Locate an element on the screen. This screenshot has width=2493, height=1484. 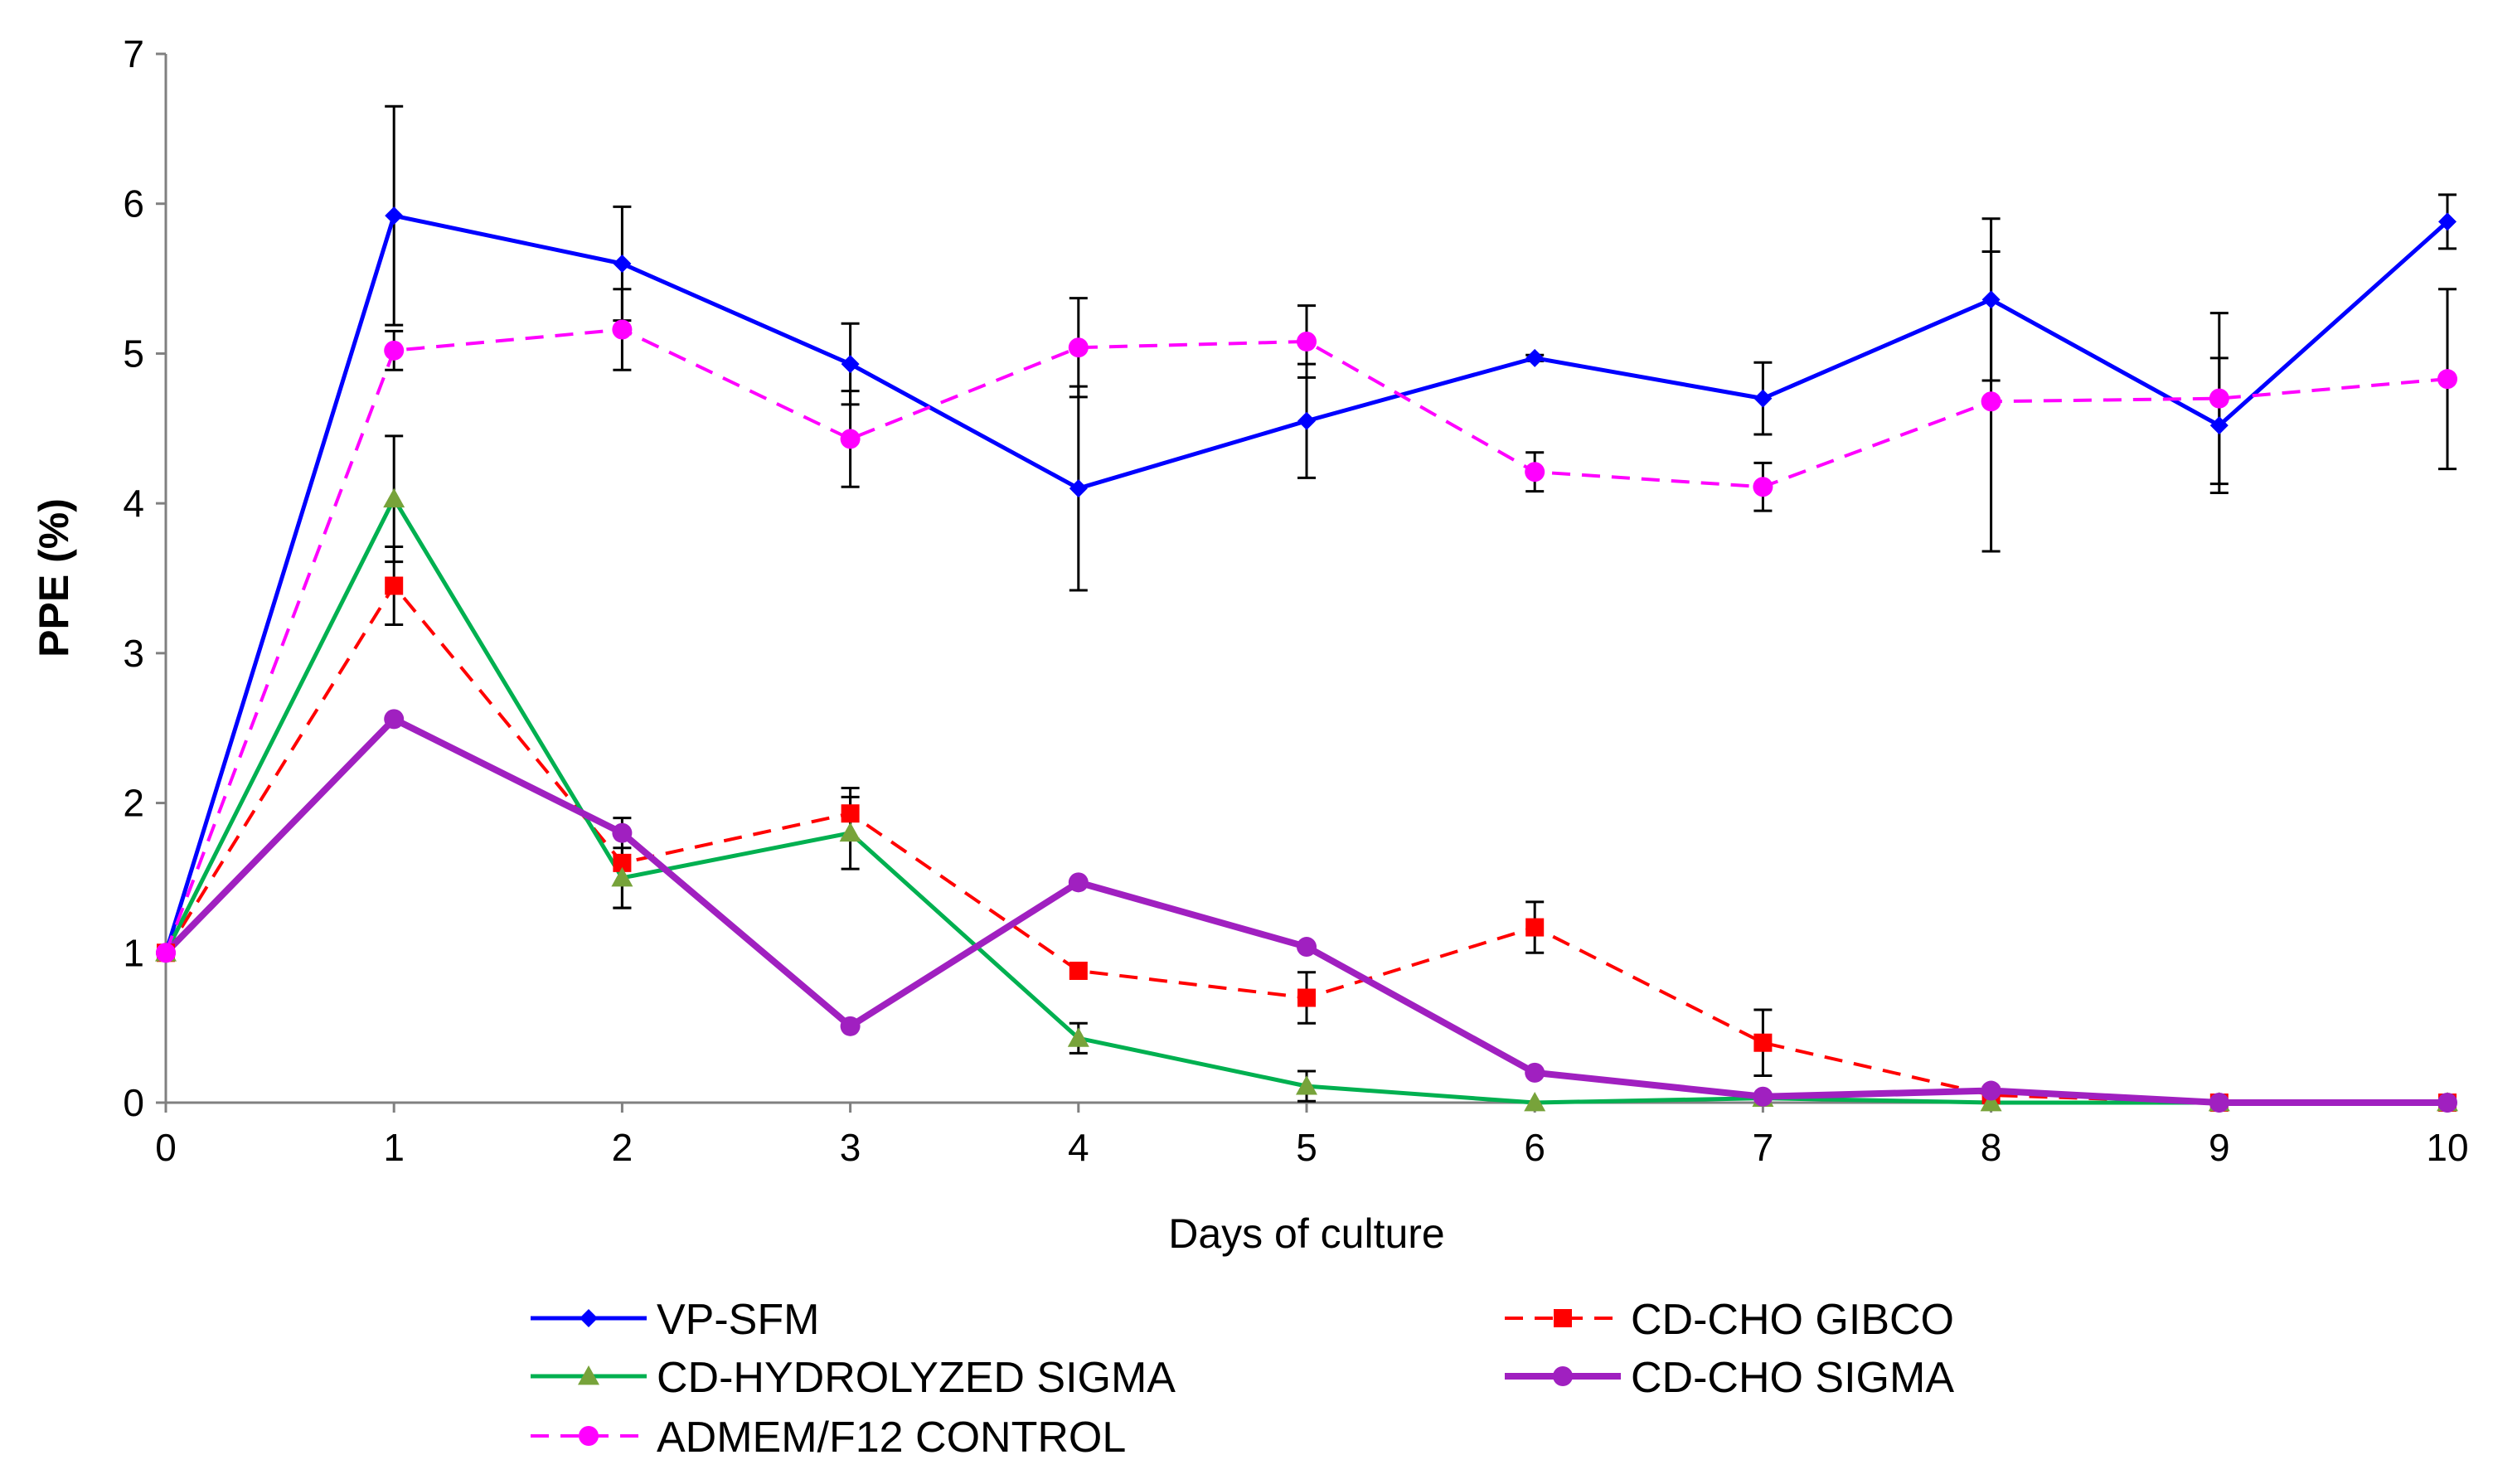
legend-item-cd-cho-gibco: CD-CHO GIBCO is located at coordinates (1729, 1320).